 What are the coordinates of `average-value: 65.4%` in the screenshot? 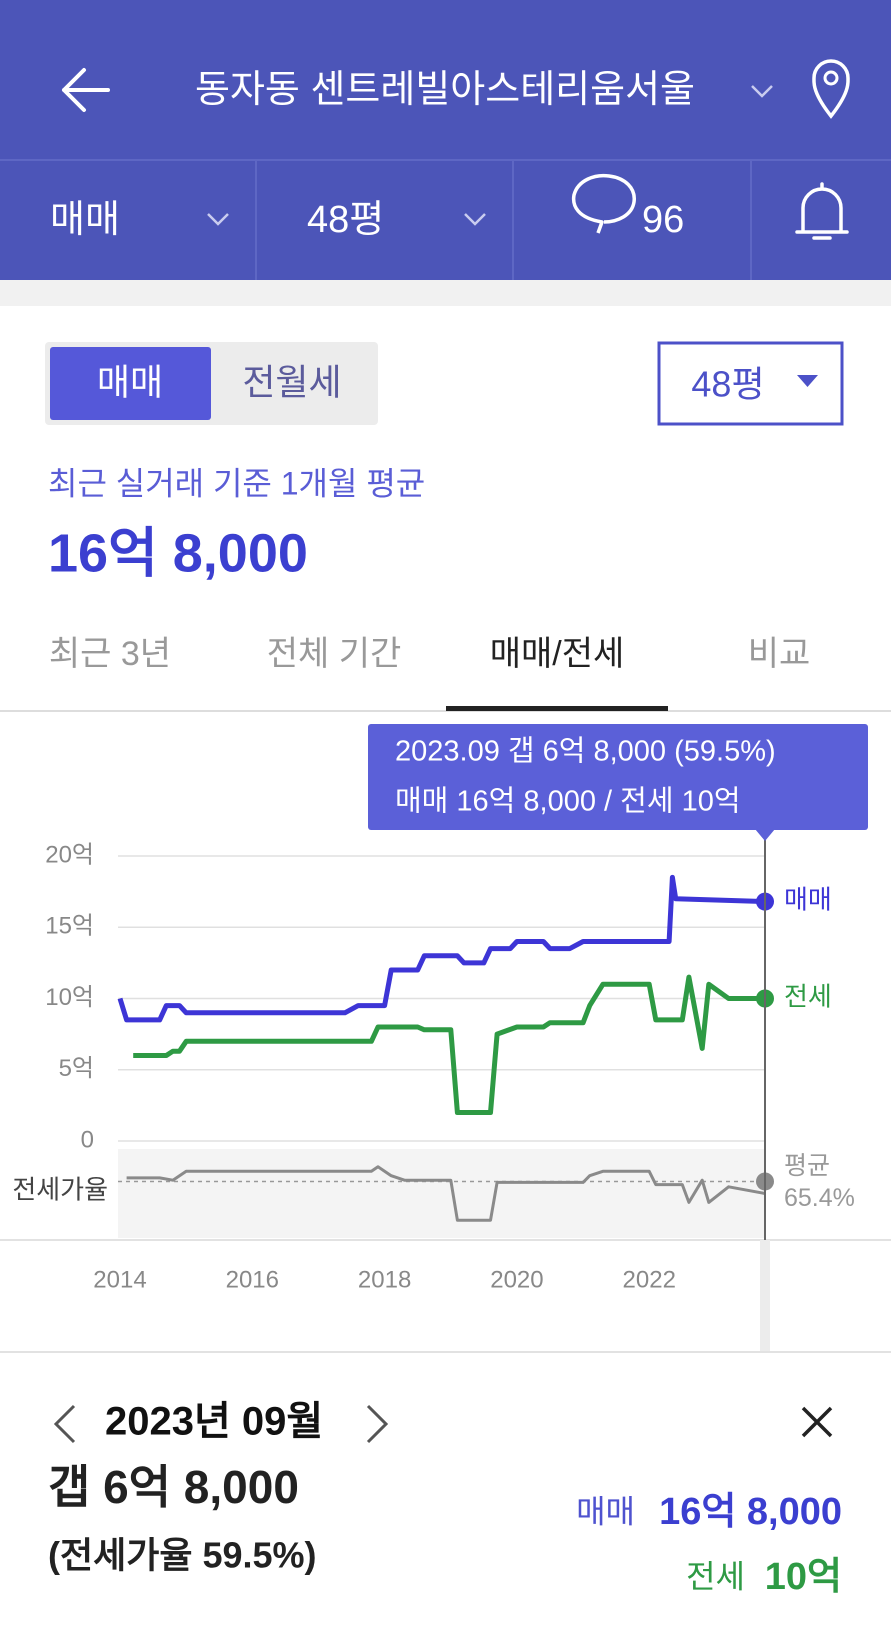 It's located at (819, 1198).